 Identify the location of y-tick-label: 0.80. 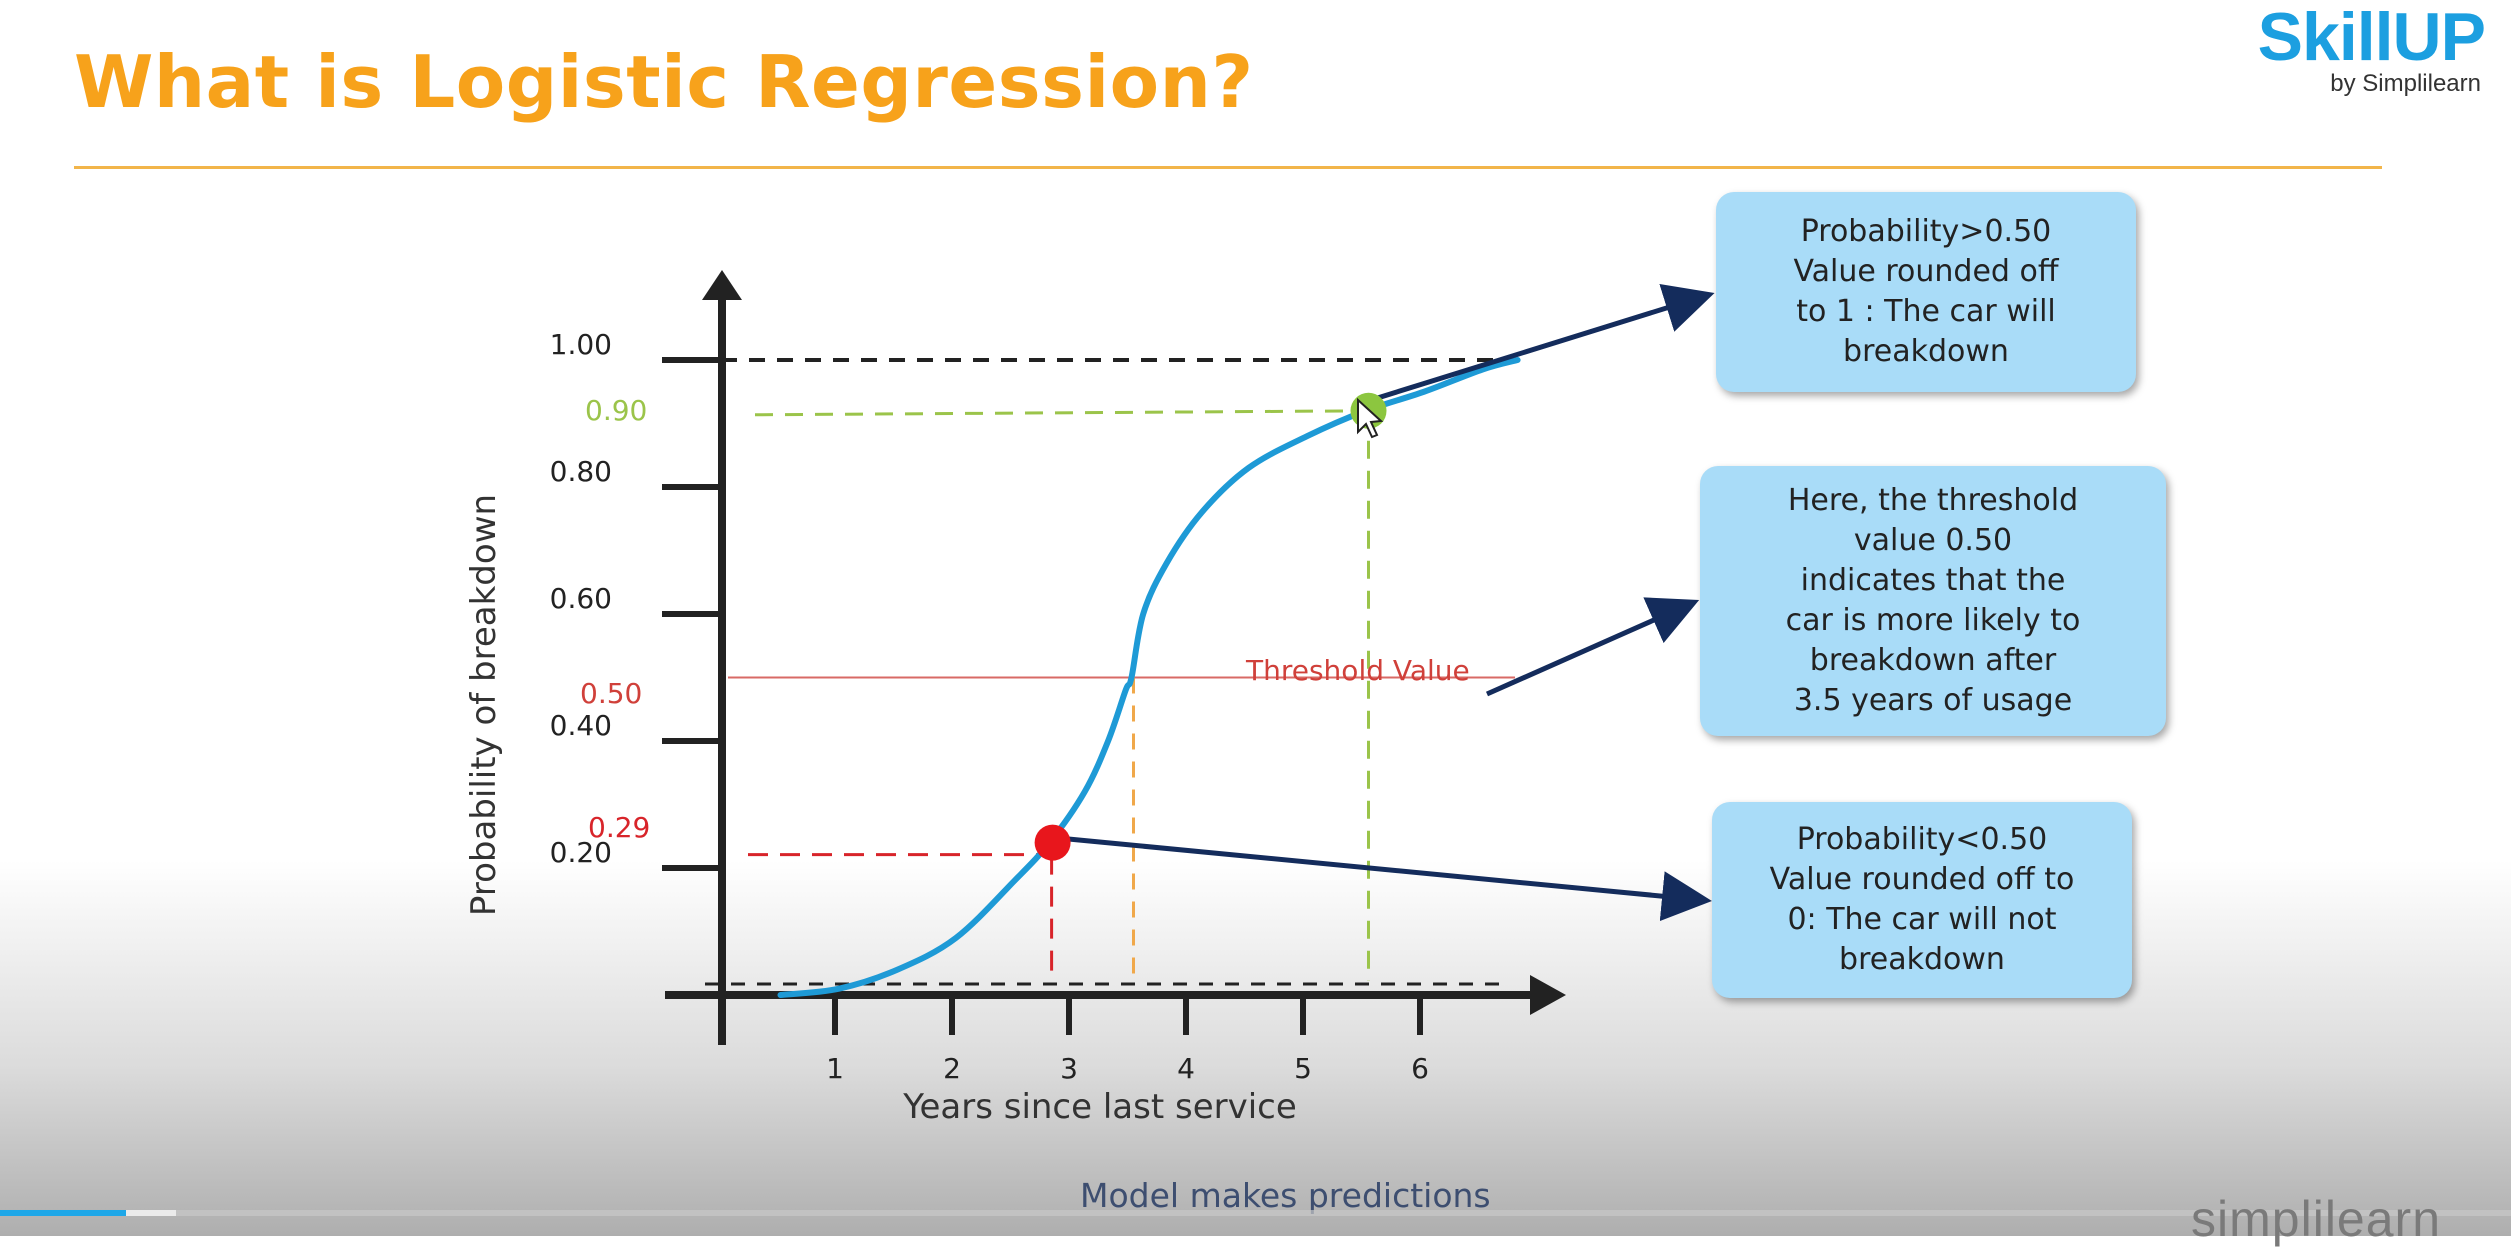
(581, 471).